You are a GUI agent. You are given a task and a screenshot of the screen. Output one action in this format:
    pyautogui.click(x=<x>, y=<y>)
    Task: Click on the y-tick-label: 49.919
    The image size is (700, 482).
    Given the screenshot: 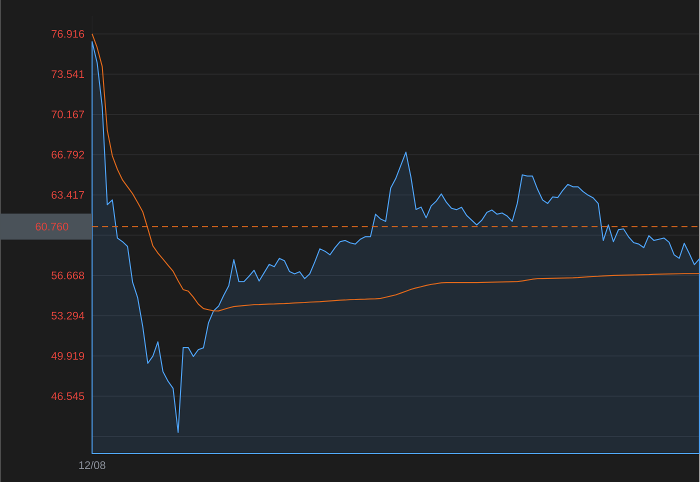 What is the action you would take?
    pyautogui.click(x=67, y=356)
    